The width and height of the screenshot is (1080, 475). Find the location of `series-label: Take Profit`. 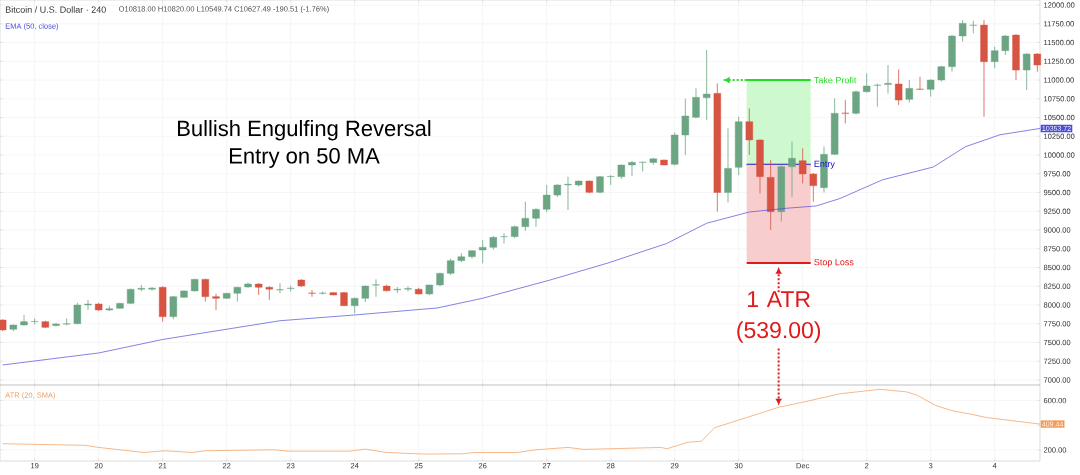

series-label: Take Profit is located at coordinates (835, 80).